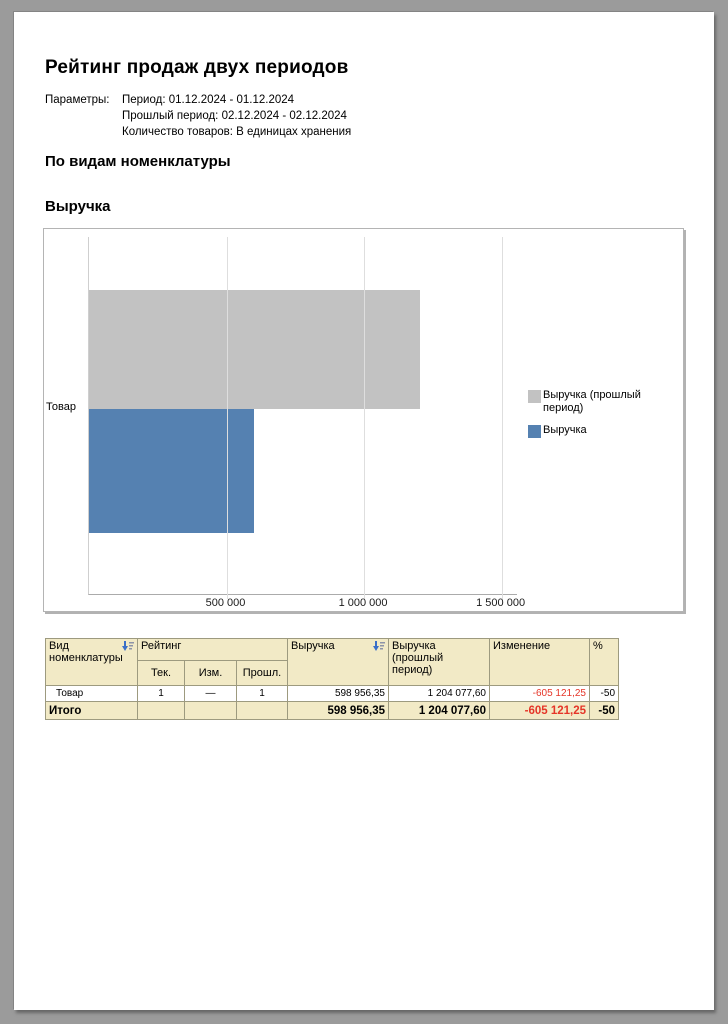 This screenshot has width=728, height=1024. Describe the element at coordinates (86, 652) in the screenshot. I see `column-header-label: Вид номенклатуры` at that location.